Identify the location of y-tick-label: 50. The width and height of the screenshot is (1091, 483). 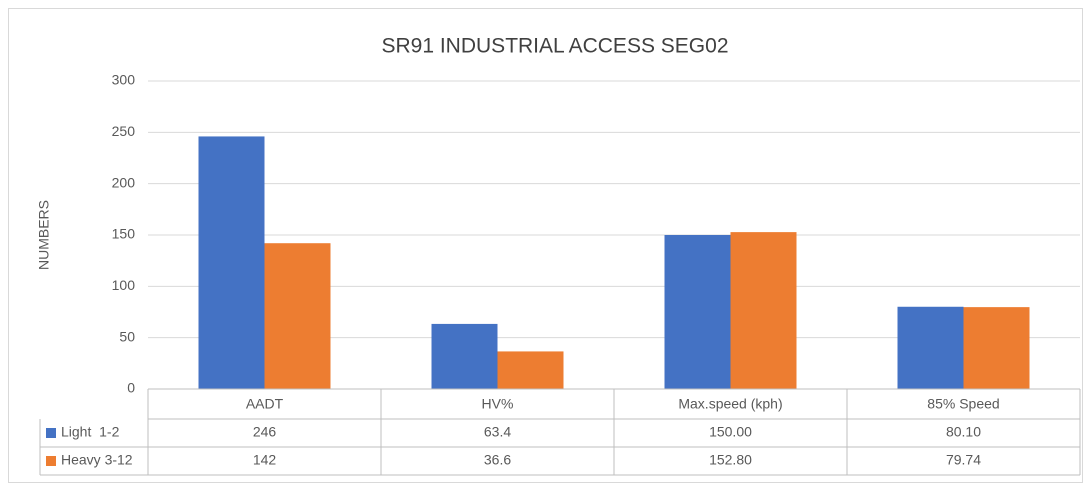
(127, 336).